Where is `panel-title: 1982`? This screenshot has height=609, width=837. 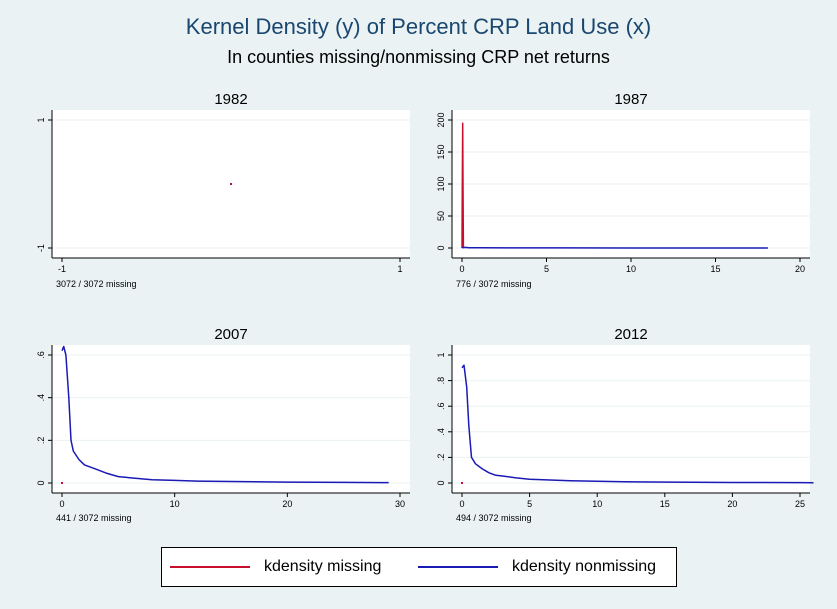
panel-title: 1982 is located at coordinates (230, 99).